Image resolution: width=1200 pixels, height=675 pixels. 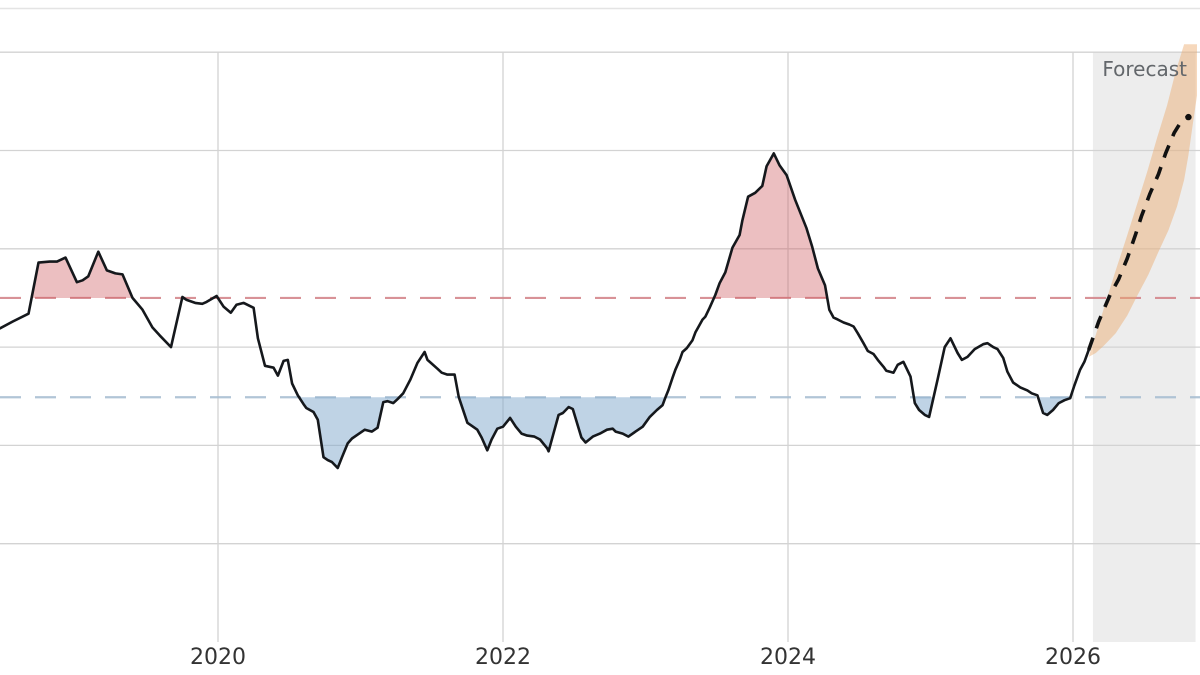 I want to click on below-lower-fill, so click(x=685, y=432).